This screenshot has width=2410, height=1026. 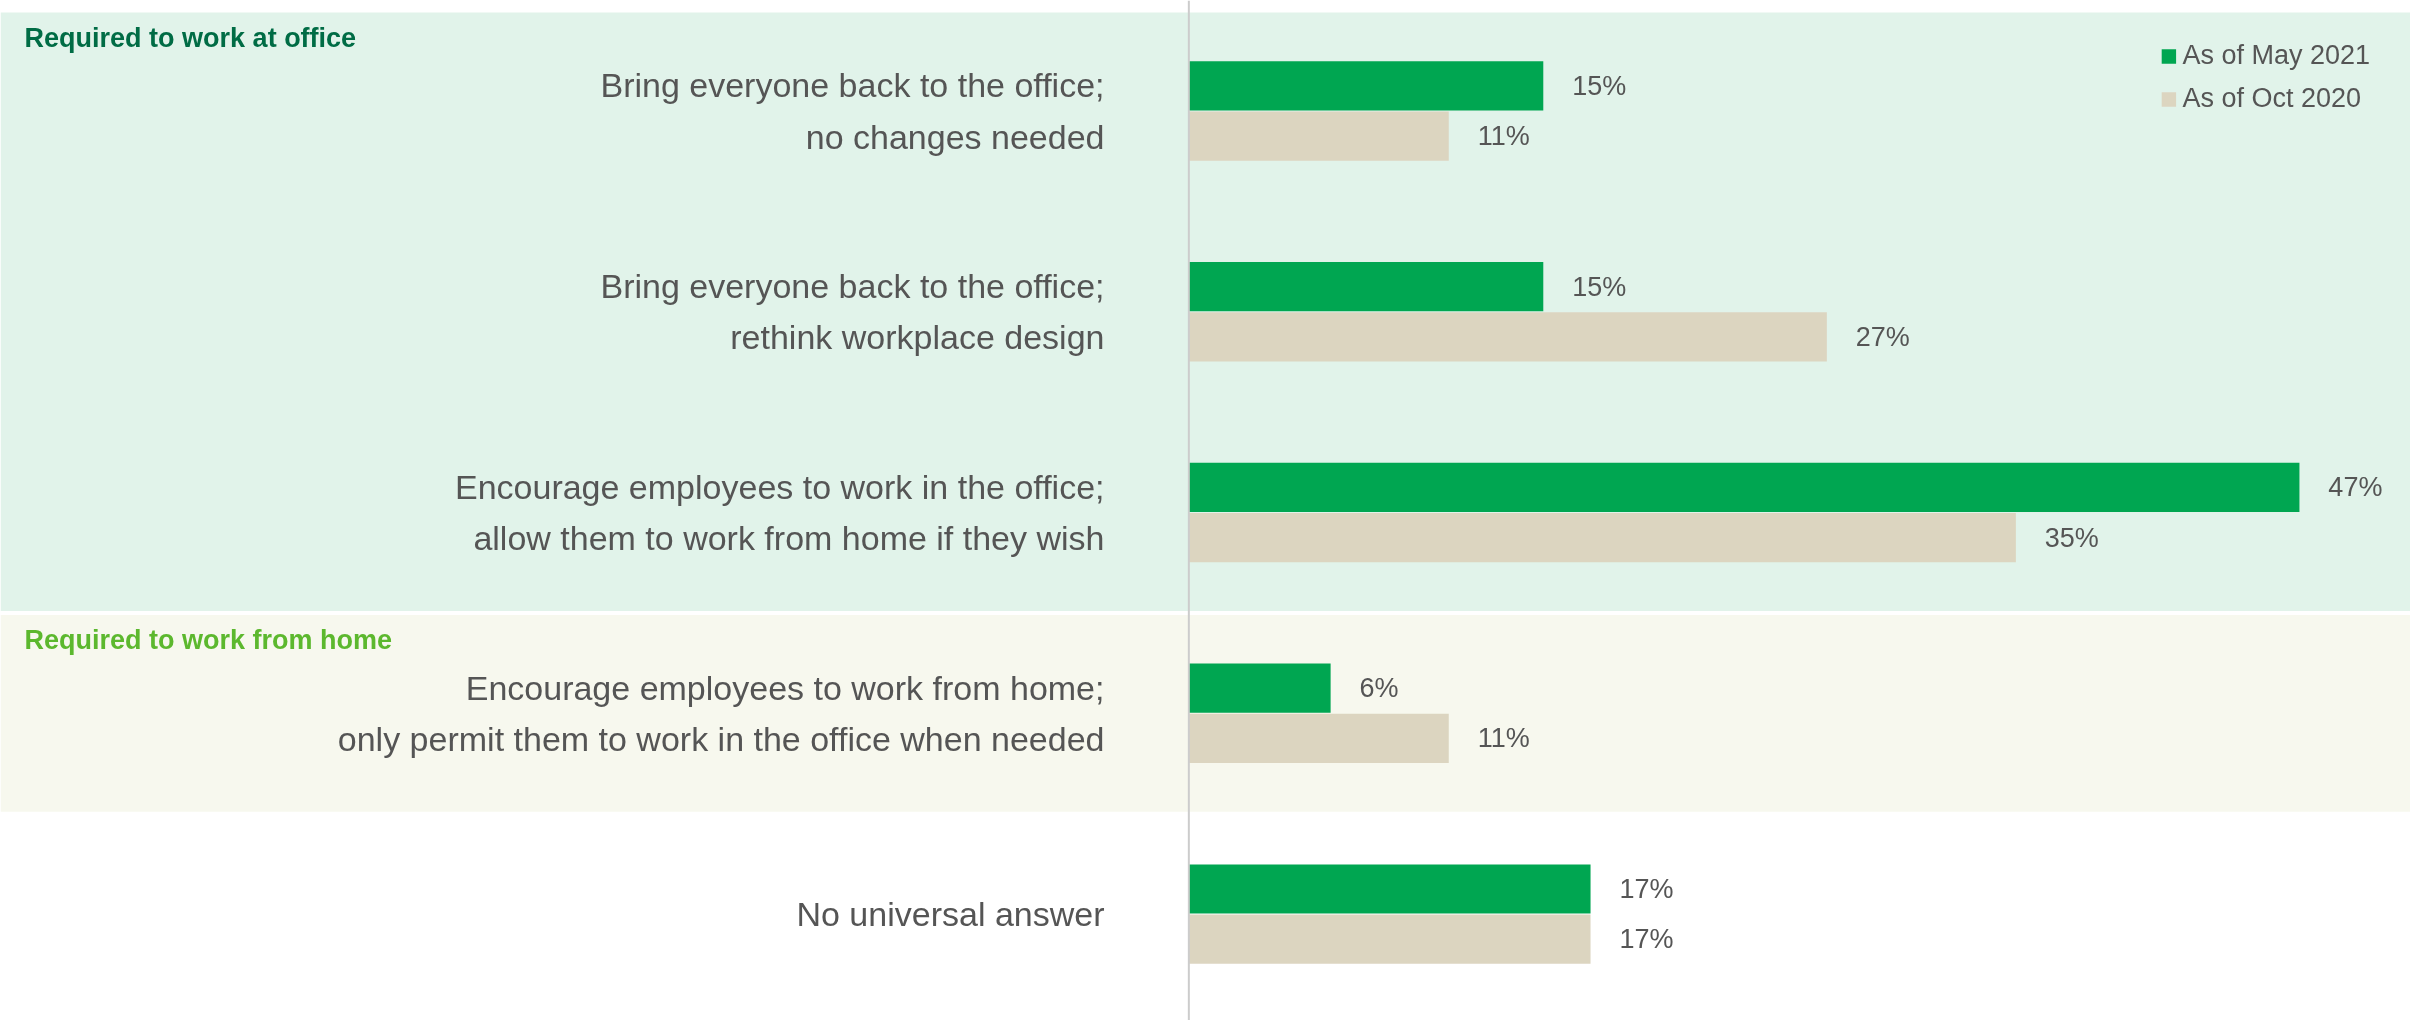 I want to click on band-label: Required to work from home, so click(x=208, y=639).